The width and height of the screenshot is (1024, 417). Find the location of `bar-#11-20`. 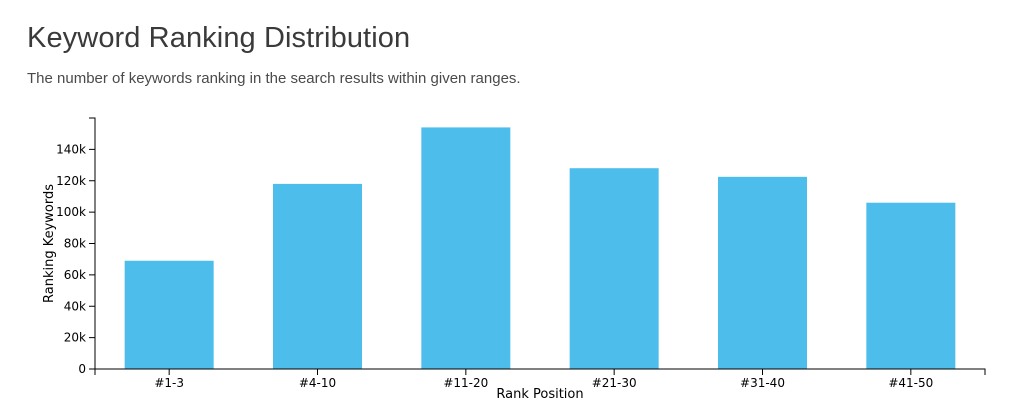

bar-#11-20 is located at coordinates (466, 248).